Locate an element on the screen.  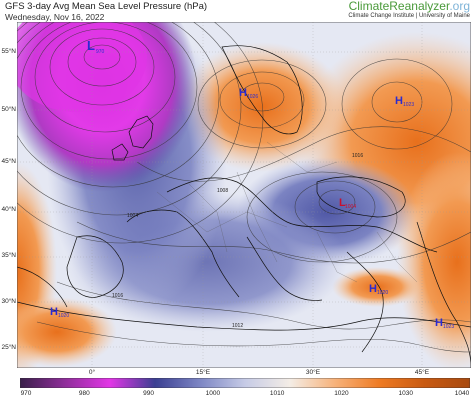
high-center-east: H 1023 is located at coordinates (404, 101).